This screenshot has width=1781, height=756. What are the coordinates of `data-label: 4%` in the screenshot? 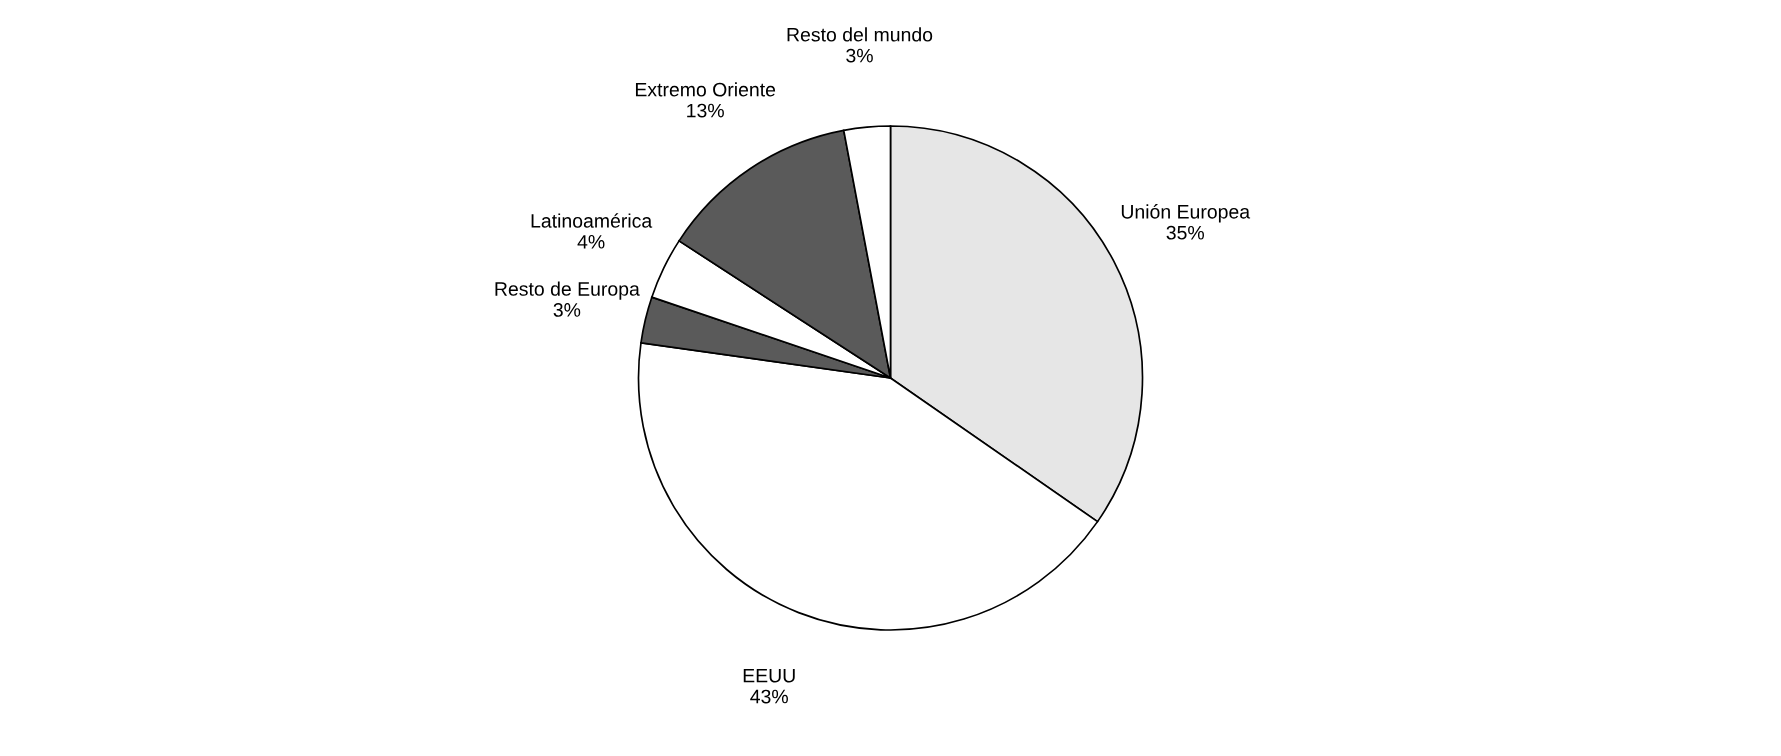 It's located at (591, 242).